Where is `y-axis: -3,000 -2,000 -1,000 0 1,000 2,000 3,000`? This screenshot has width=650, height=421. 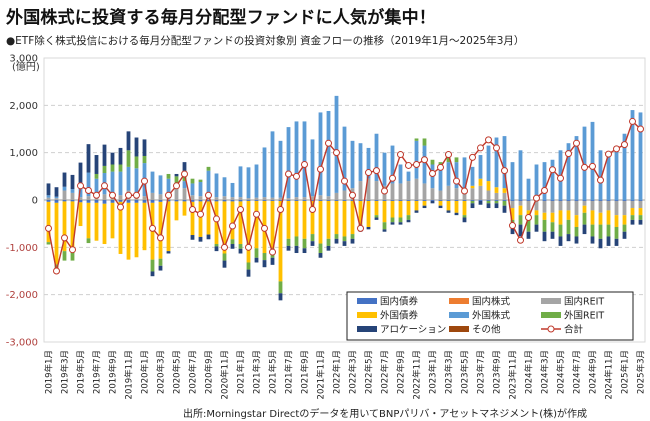
y-axis: -3,000 -2,000 -1,000 0 1,000 2,000 3,000 is located at coordinates (22, 201).